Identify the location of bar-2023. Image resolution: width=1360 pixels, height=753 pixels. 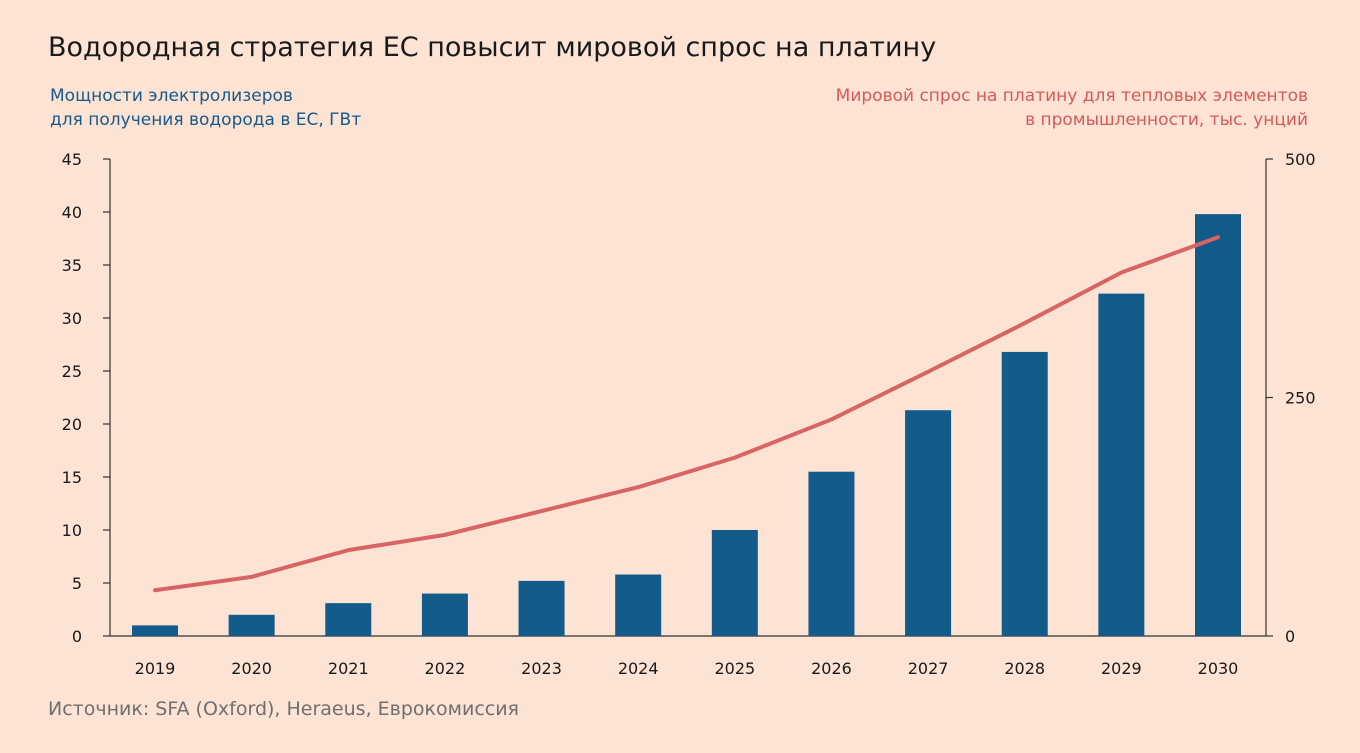
(541, 608).